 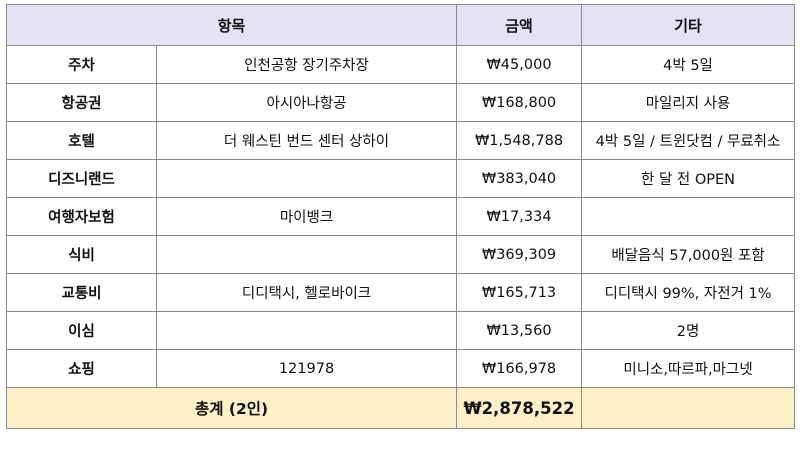 I want to click on row-item: 주차, so click(x=81, y=64).